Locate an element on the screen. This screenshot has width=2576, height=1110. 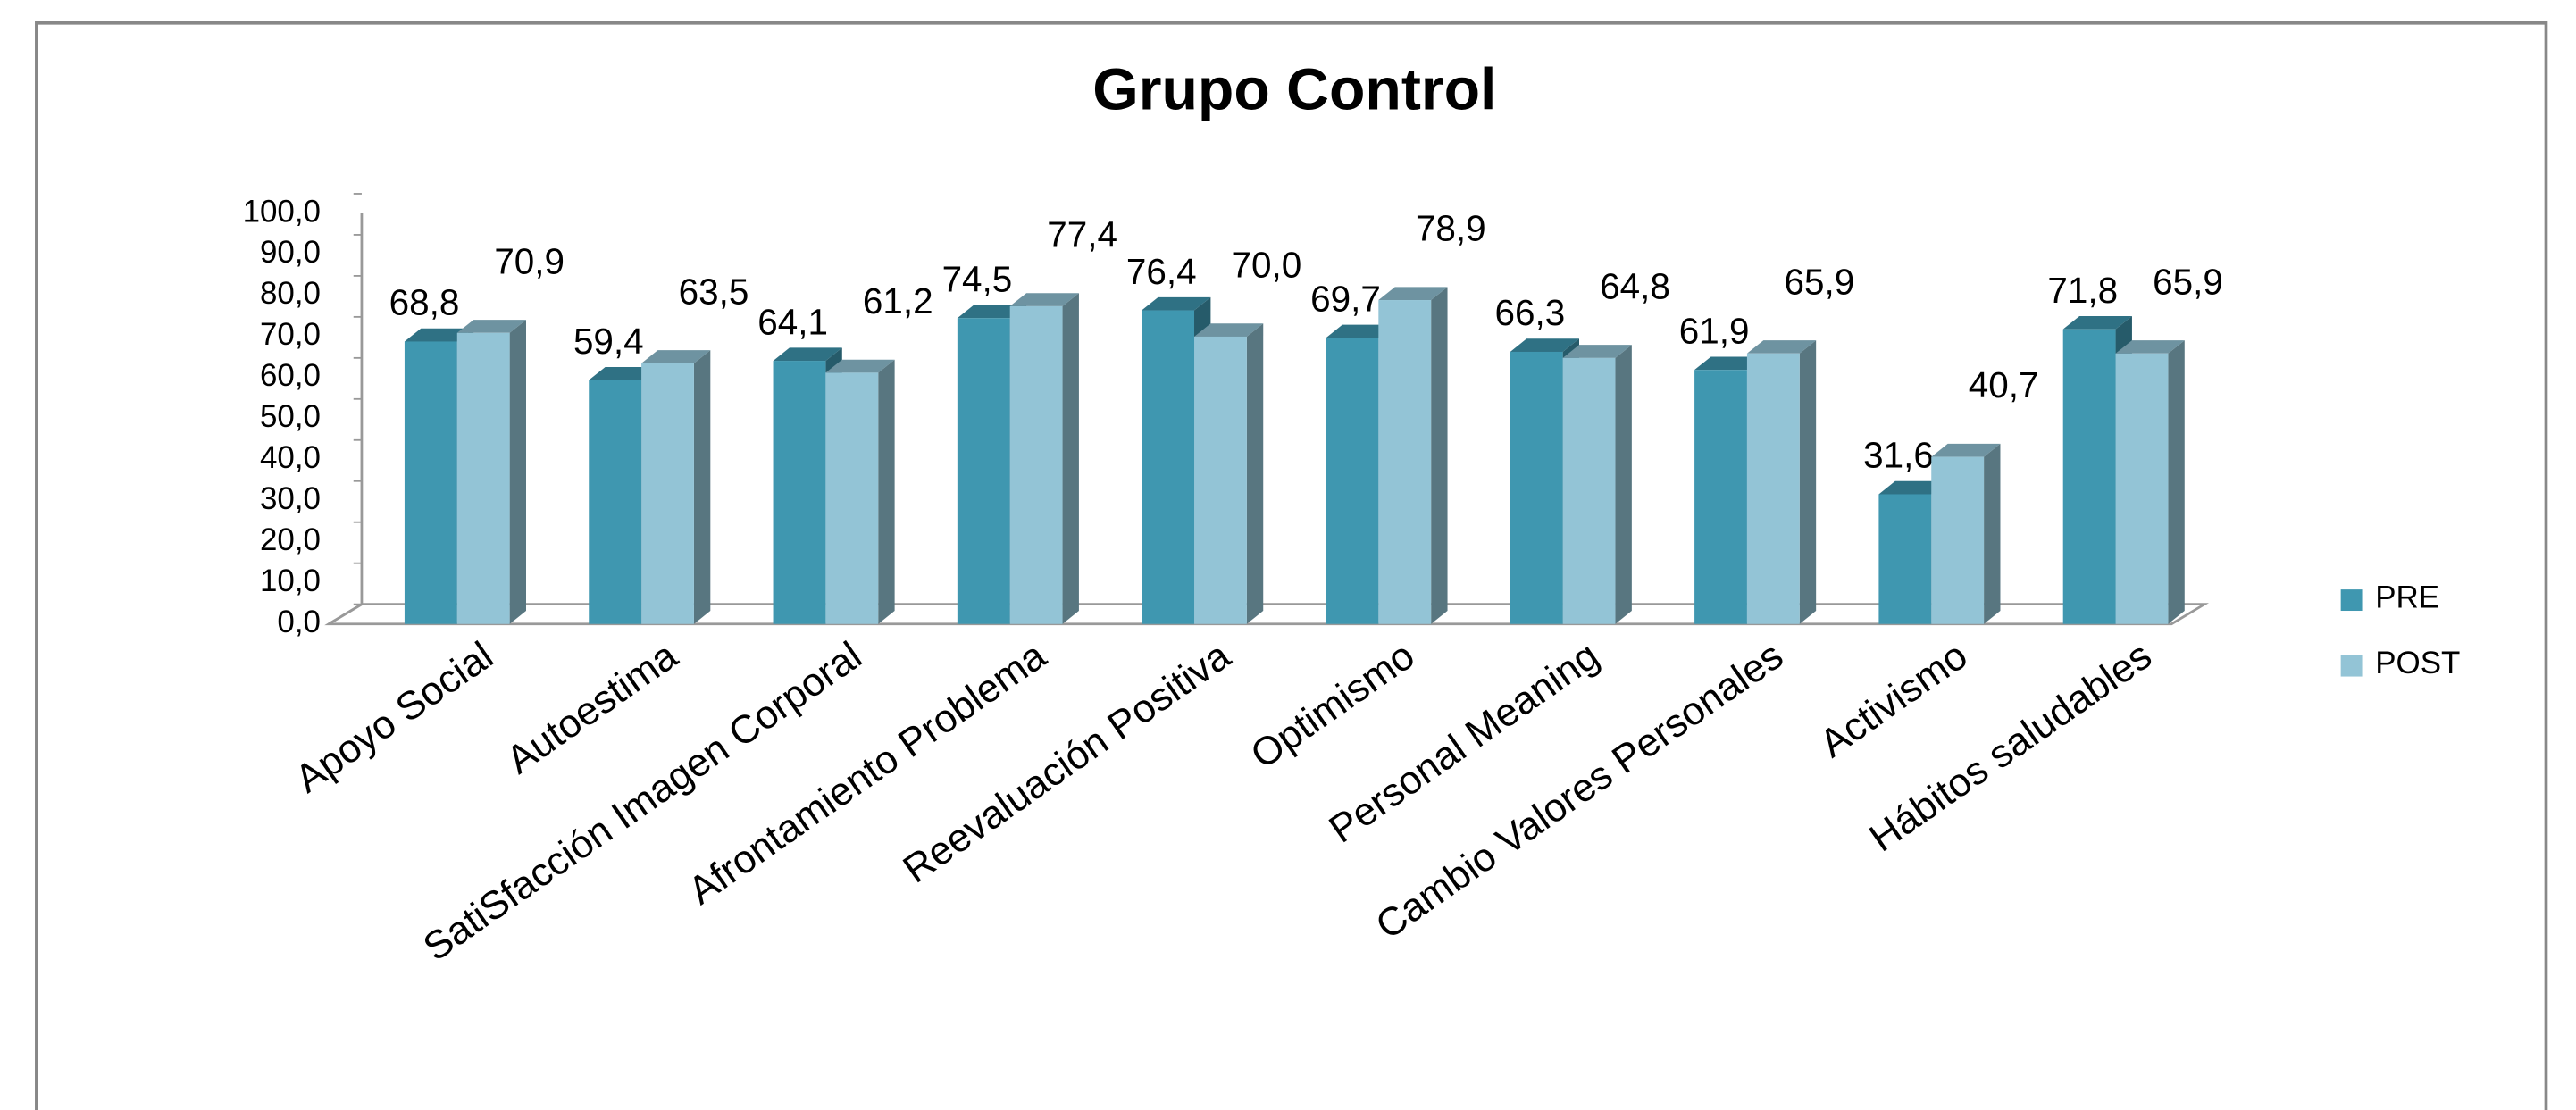
y-tick-label: 0,0 is located at coordinates (299, 622).